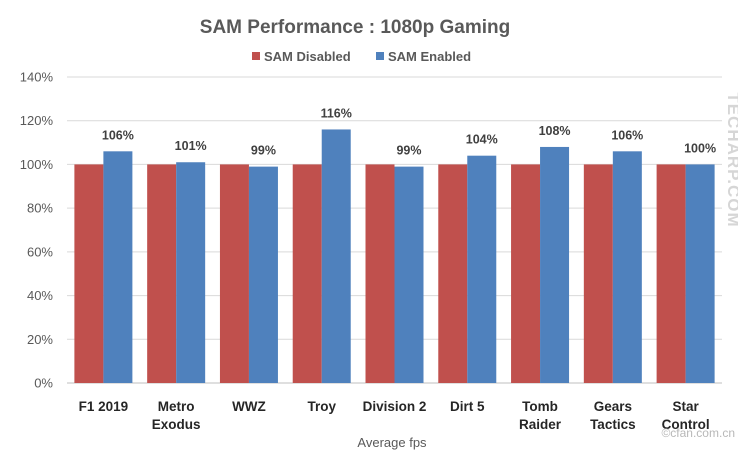 The width and height of the screenshot is (738, 453). Describe the element at coordinates (40, 208) in the screenshot. I see `y-tick-label: 80%` at that location.